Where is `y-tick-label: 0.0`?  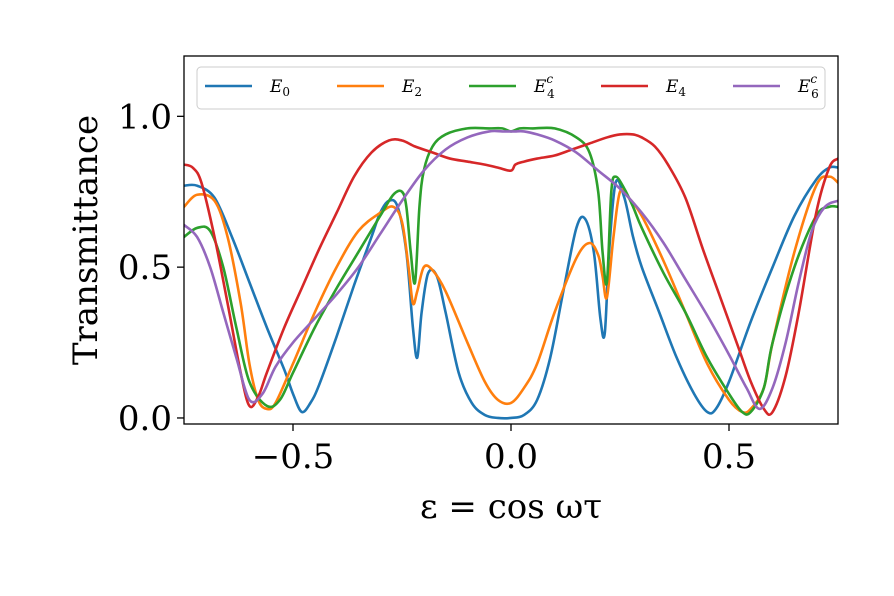 y-tick-label: 0.0 is located at coordinates (145, 419).